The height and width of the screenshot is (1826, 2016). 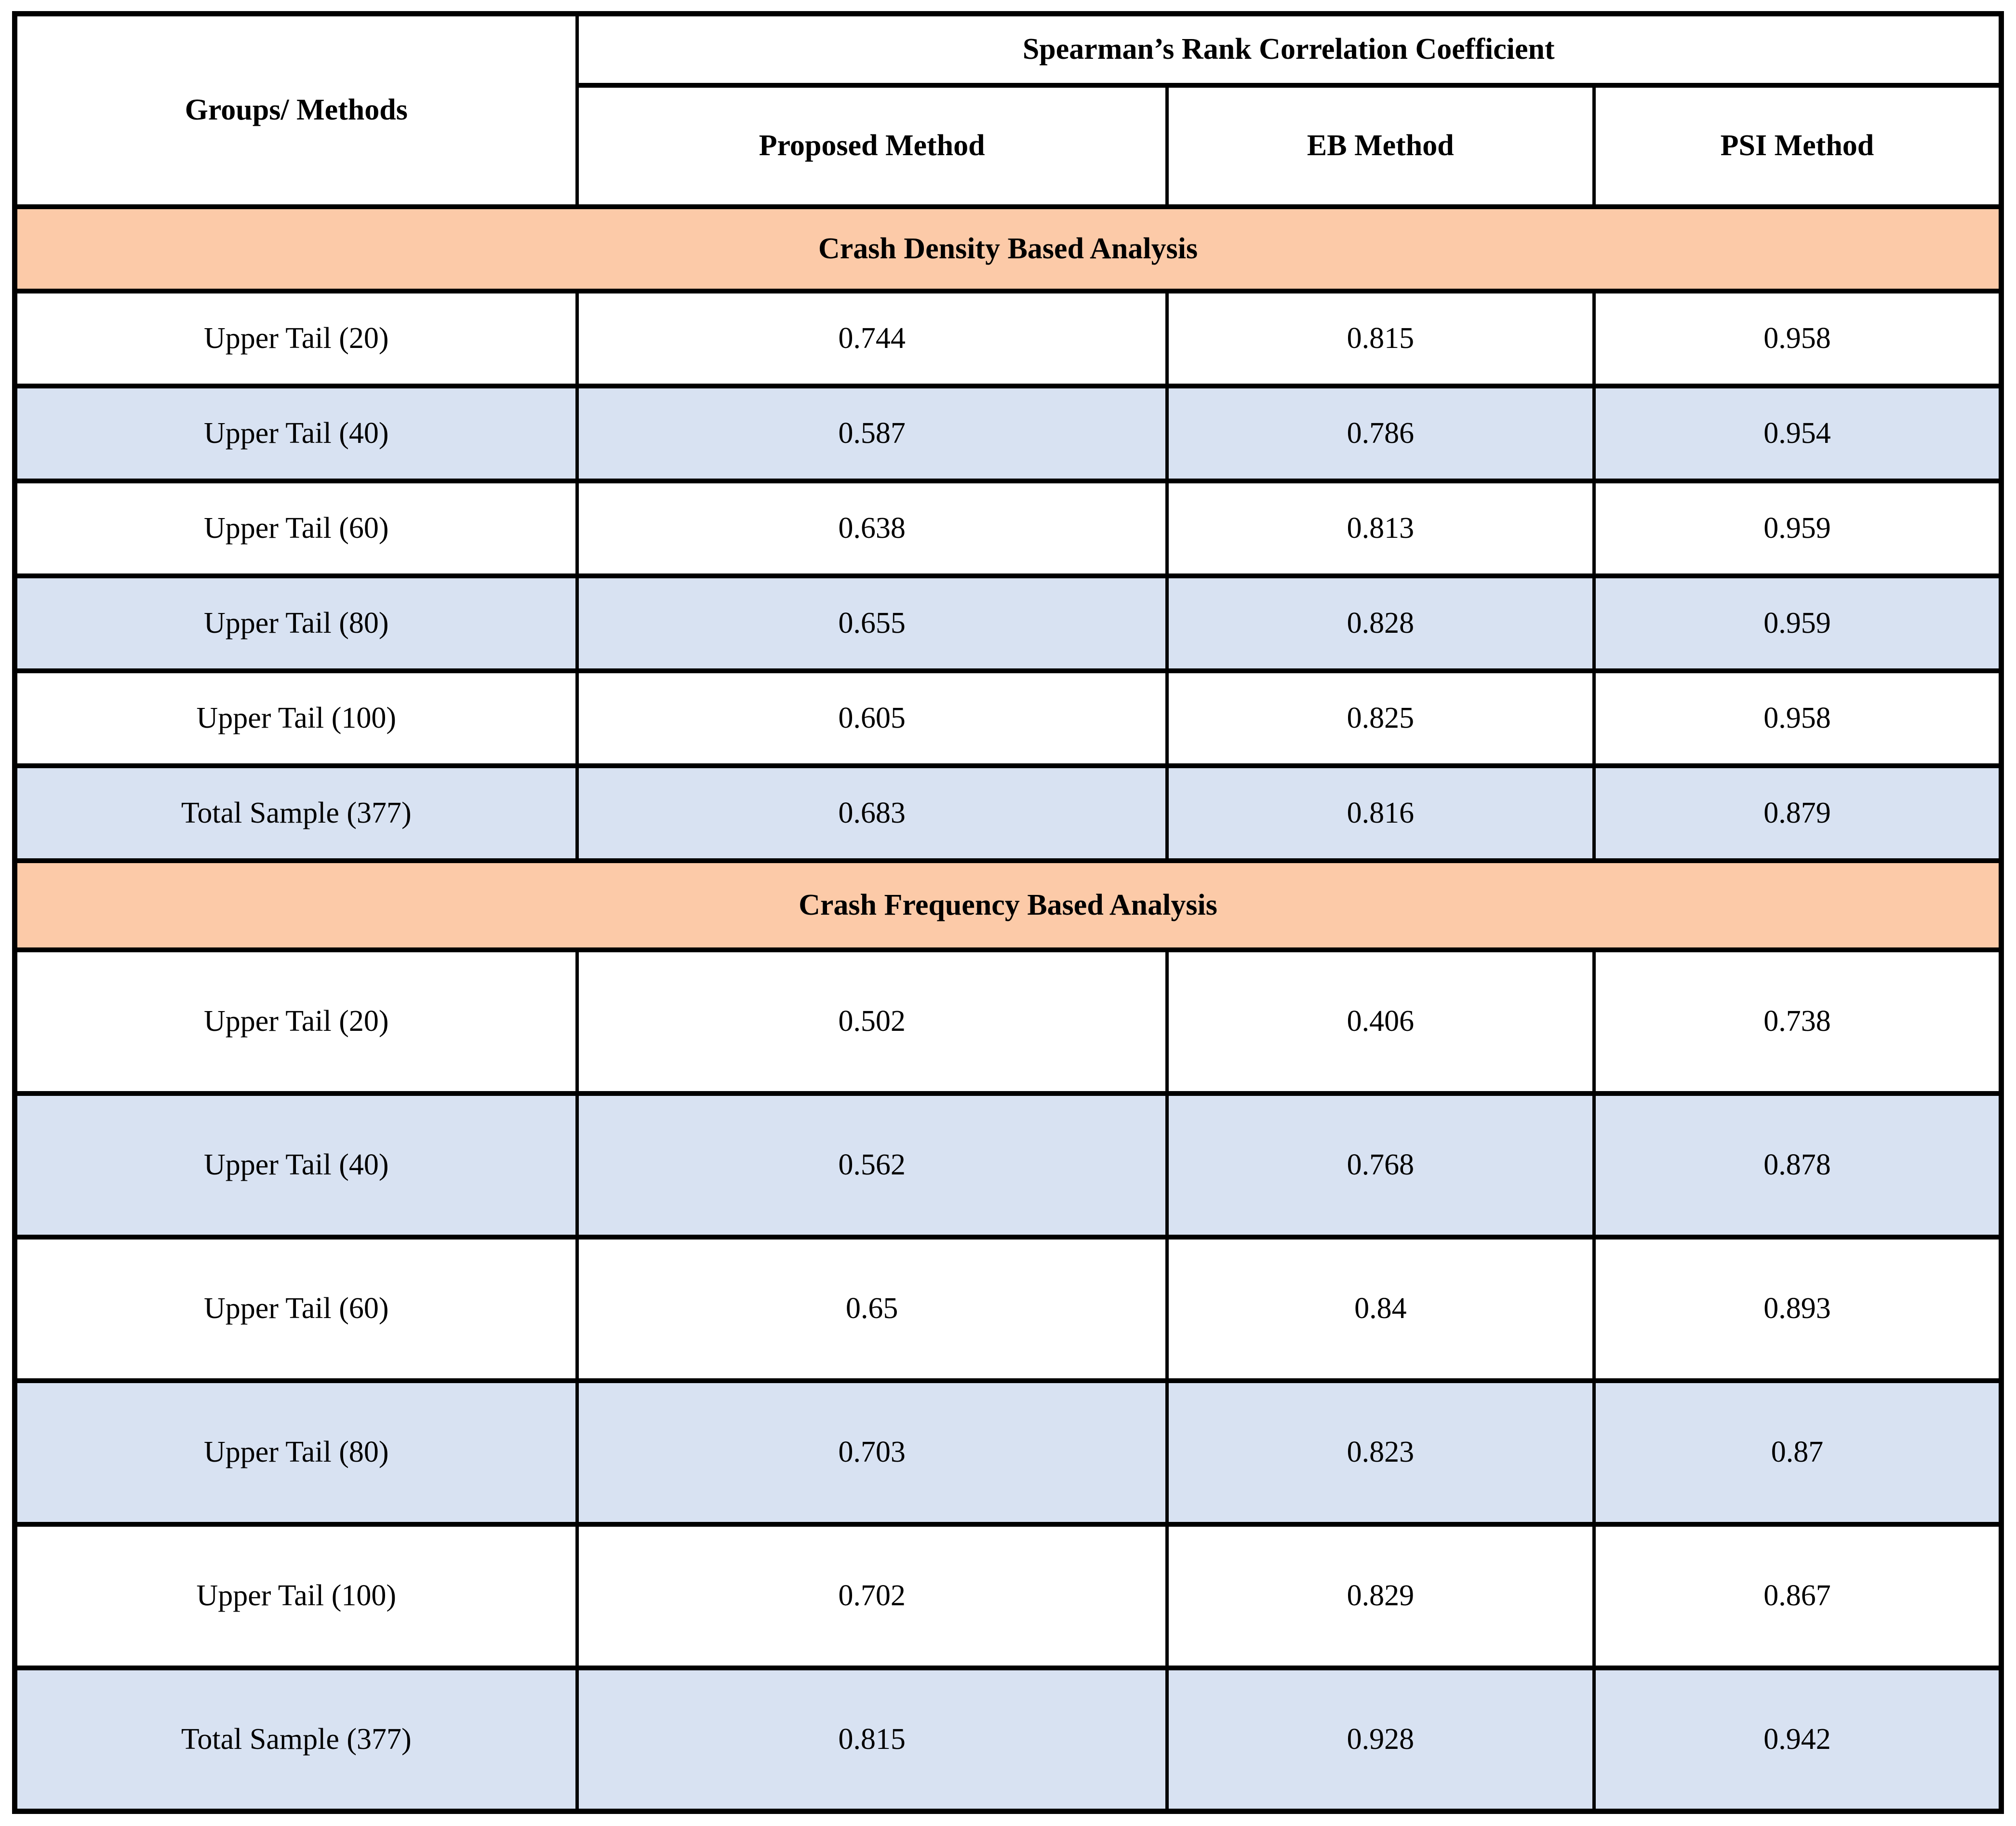 What do you see at coordinates (1380, 1022) in the screenshot?
I see `value-eb: 0.406` at bounding box center [1380, 1022].